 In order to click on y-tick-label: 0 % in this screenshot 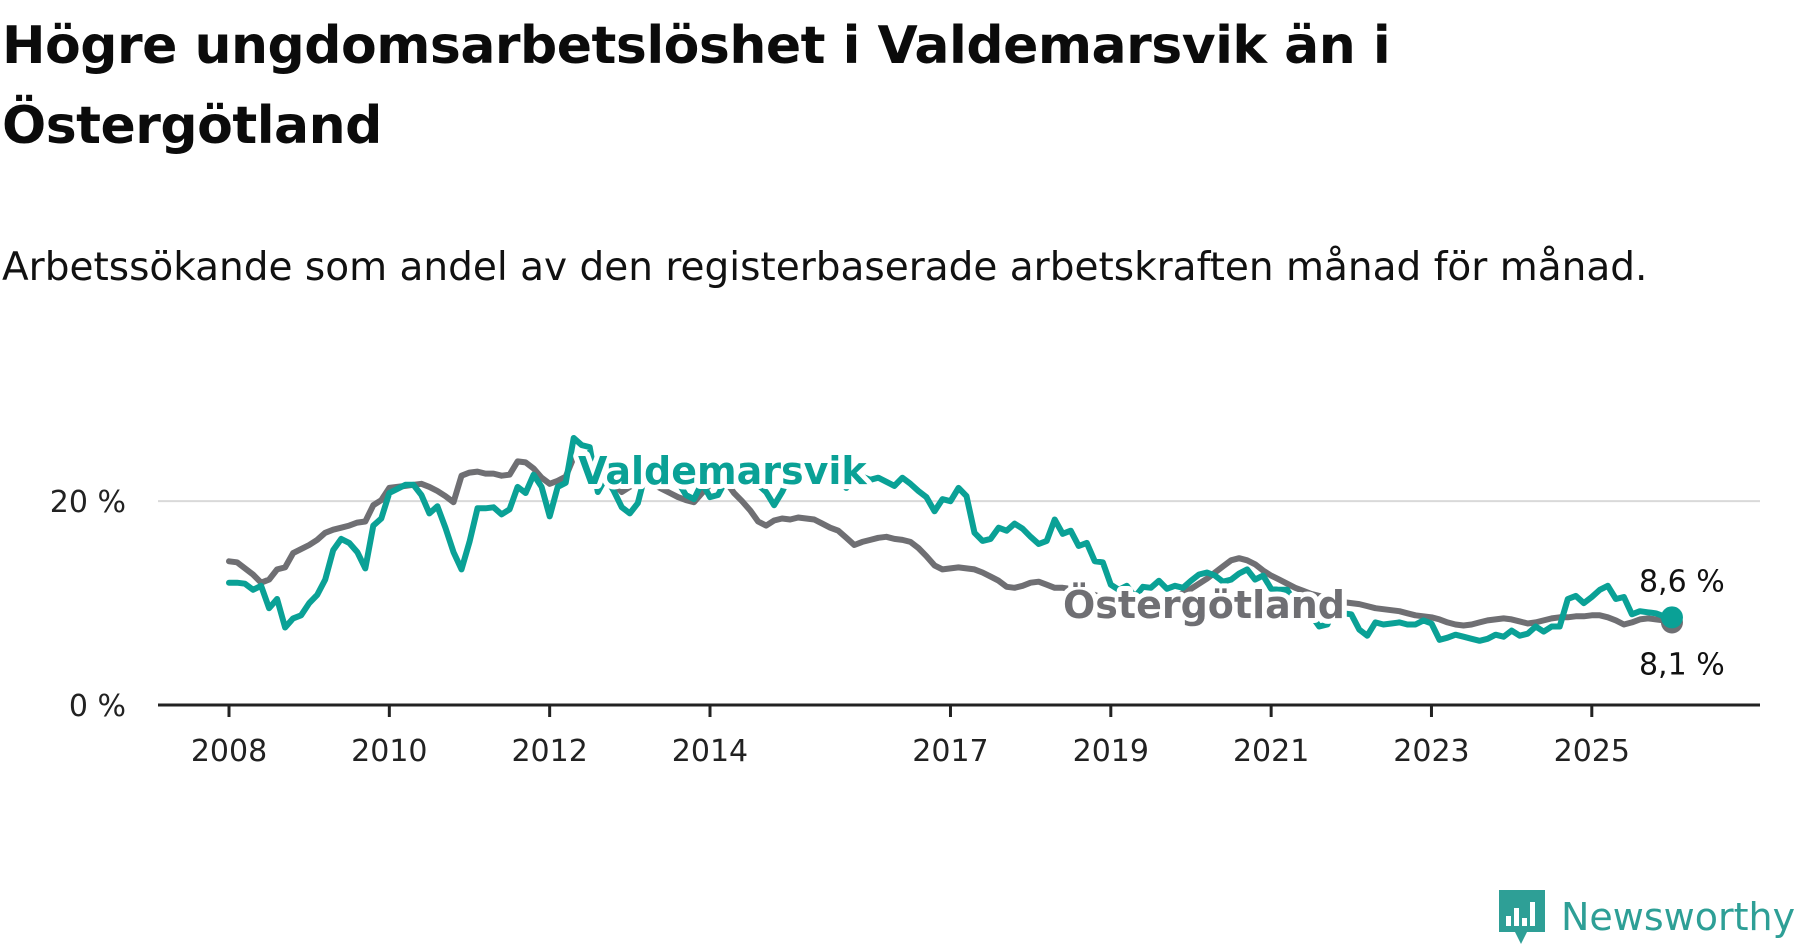, I will do `click(97, 706)`.